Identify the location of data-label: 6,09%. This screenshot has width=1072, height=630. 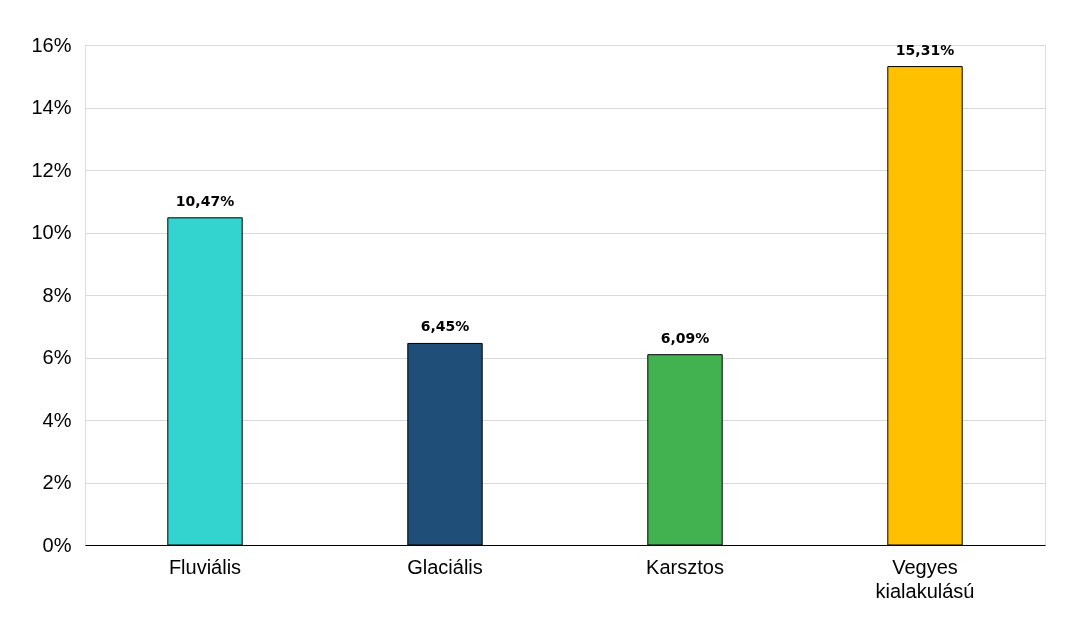
(685, 337).